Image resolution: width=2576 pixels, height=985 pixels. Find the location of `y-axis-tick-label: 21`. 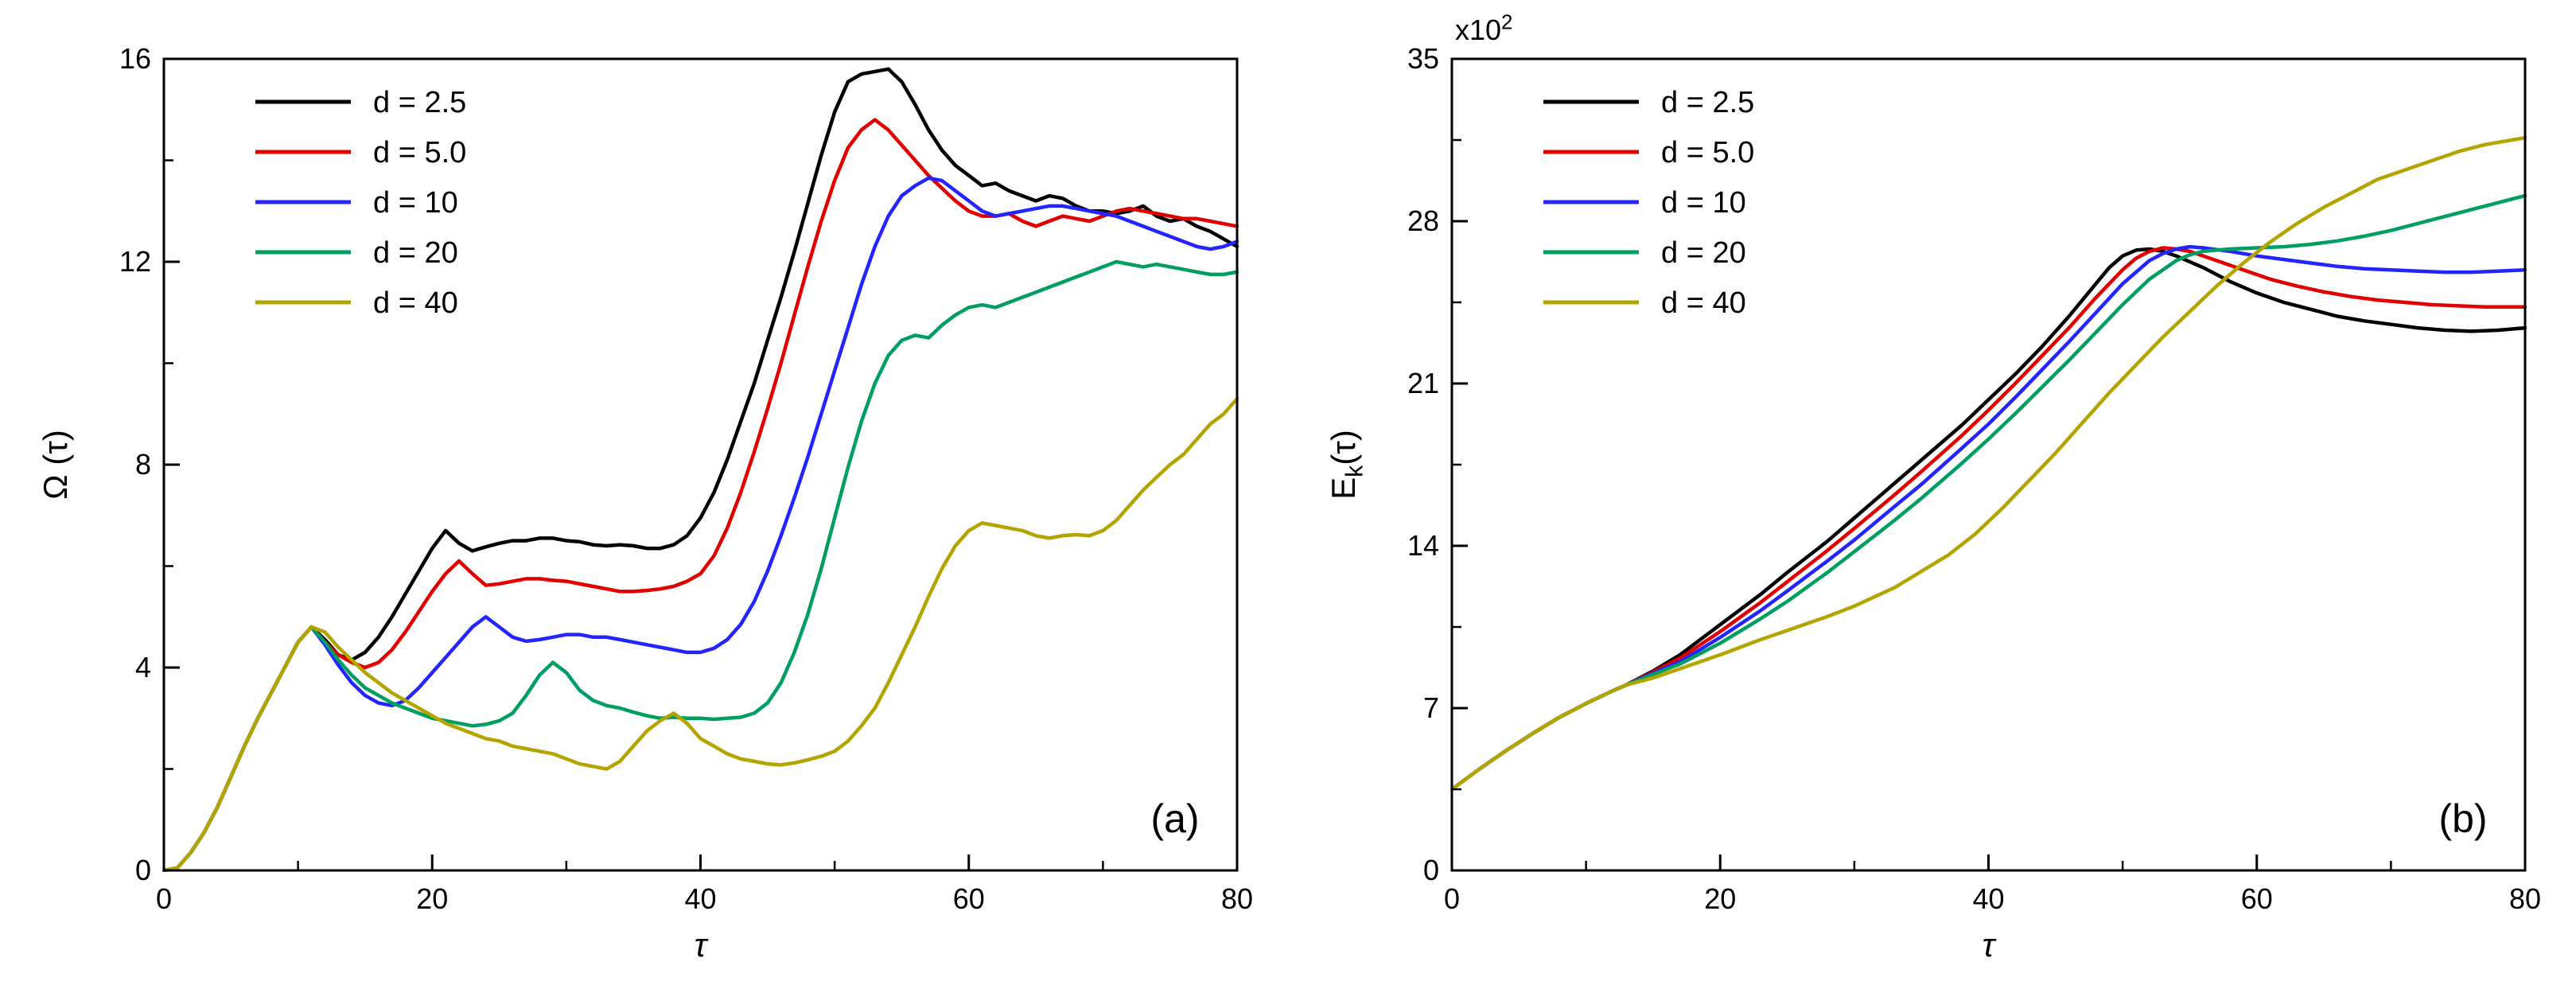

y-axis-tick-label: 21 is located at coordinates (1423, 383).